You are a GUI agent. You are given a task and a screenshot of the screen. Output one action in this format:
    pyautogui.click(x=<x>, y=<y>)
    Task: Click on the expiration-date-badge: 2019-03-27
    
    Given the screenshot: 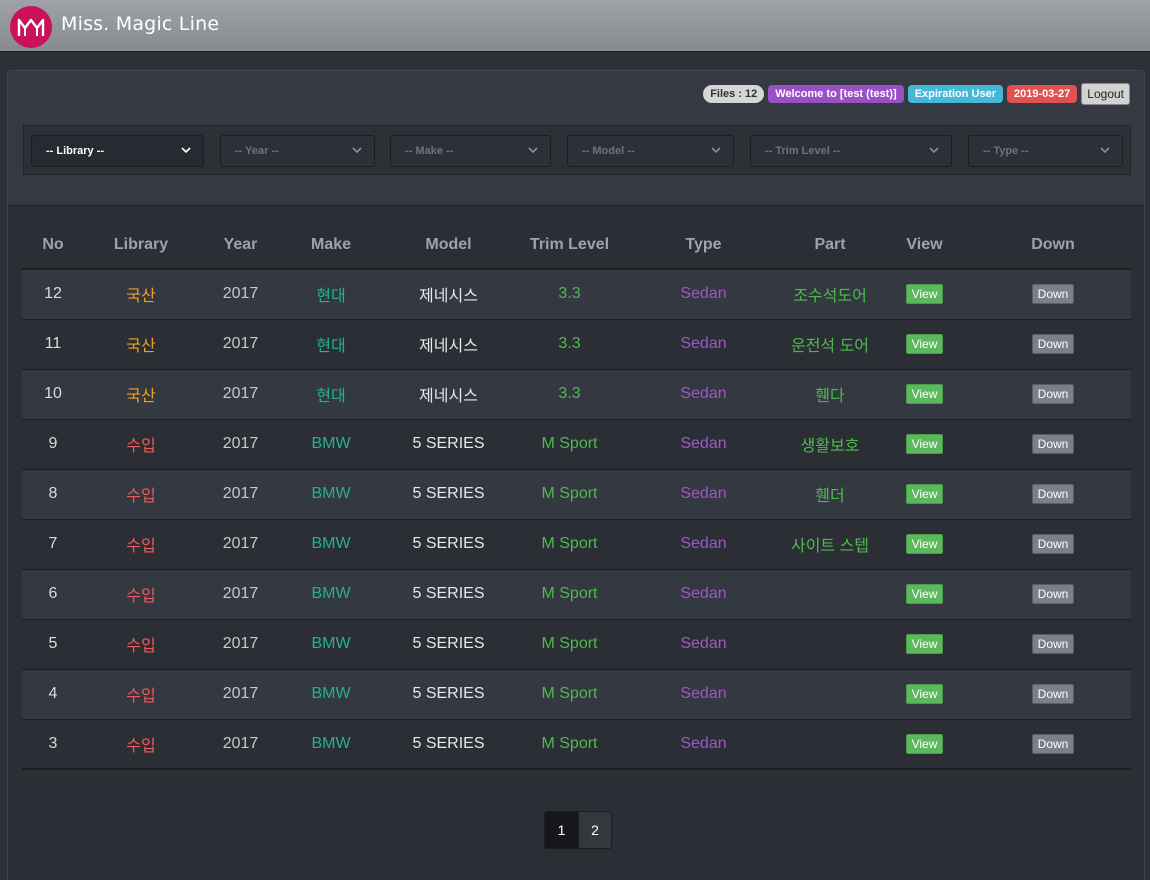 What is the action you would take?
    pyautogui.click(x=1042, y=94)
    